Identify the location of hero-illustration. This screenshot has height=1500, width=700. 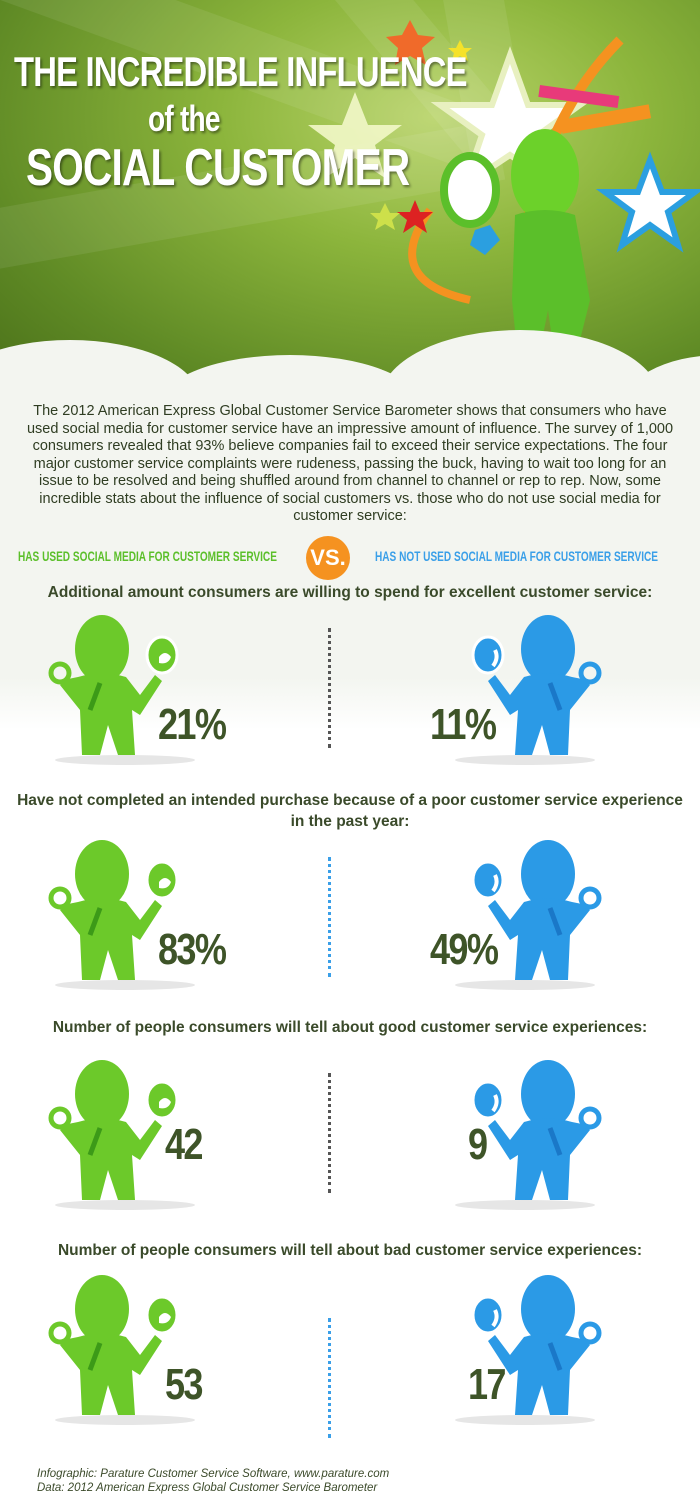
(504, 190).